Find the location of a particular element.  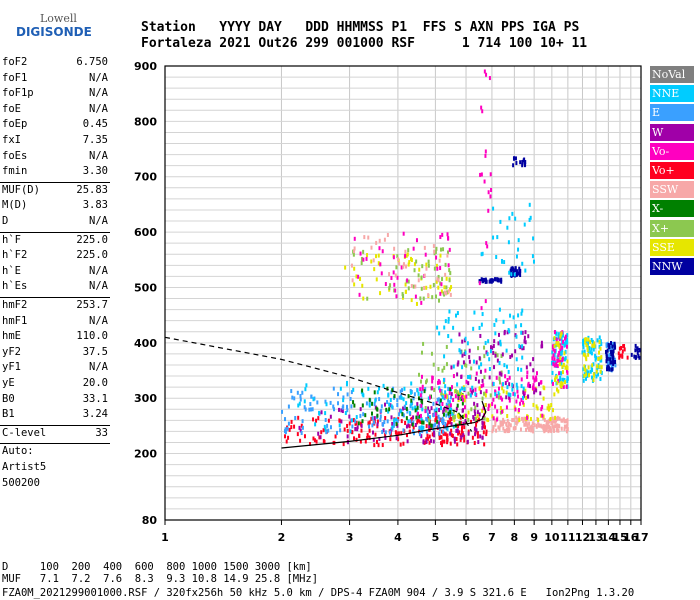

param-value: 25.83 is located at coordinates (92, 189).